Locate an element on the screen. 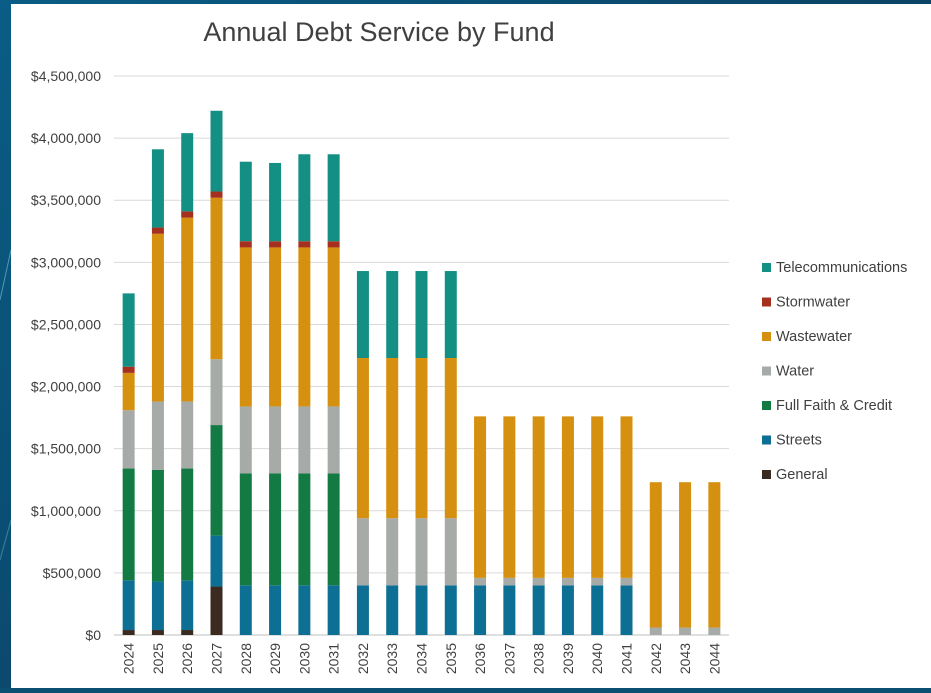  x-tick-label: 2030 is located at coordinates (304, 658).